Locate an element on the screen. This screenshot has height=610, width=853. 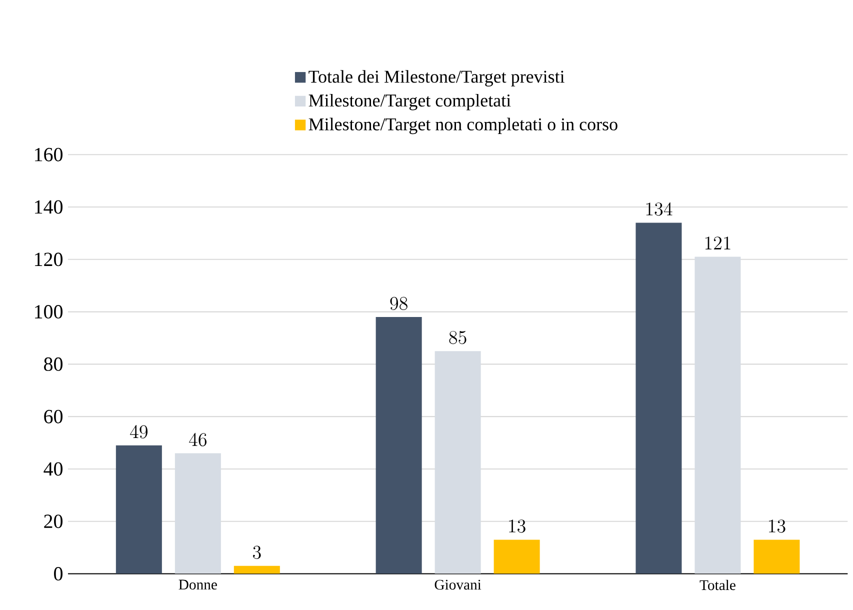
x-tick-label: Giovani is located at coordinates (458, 585).